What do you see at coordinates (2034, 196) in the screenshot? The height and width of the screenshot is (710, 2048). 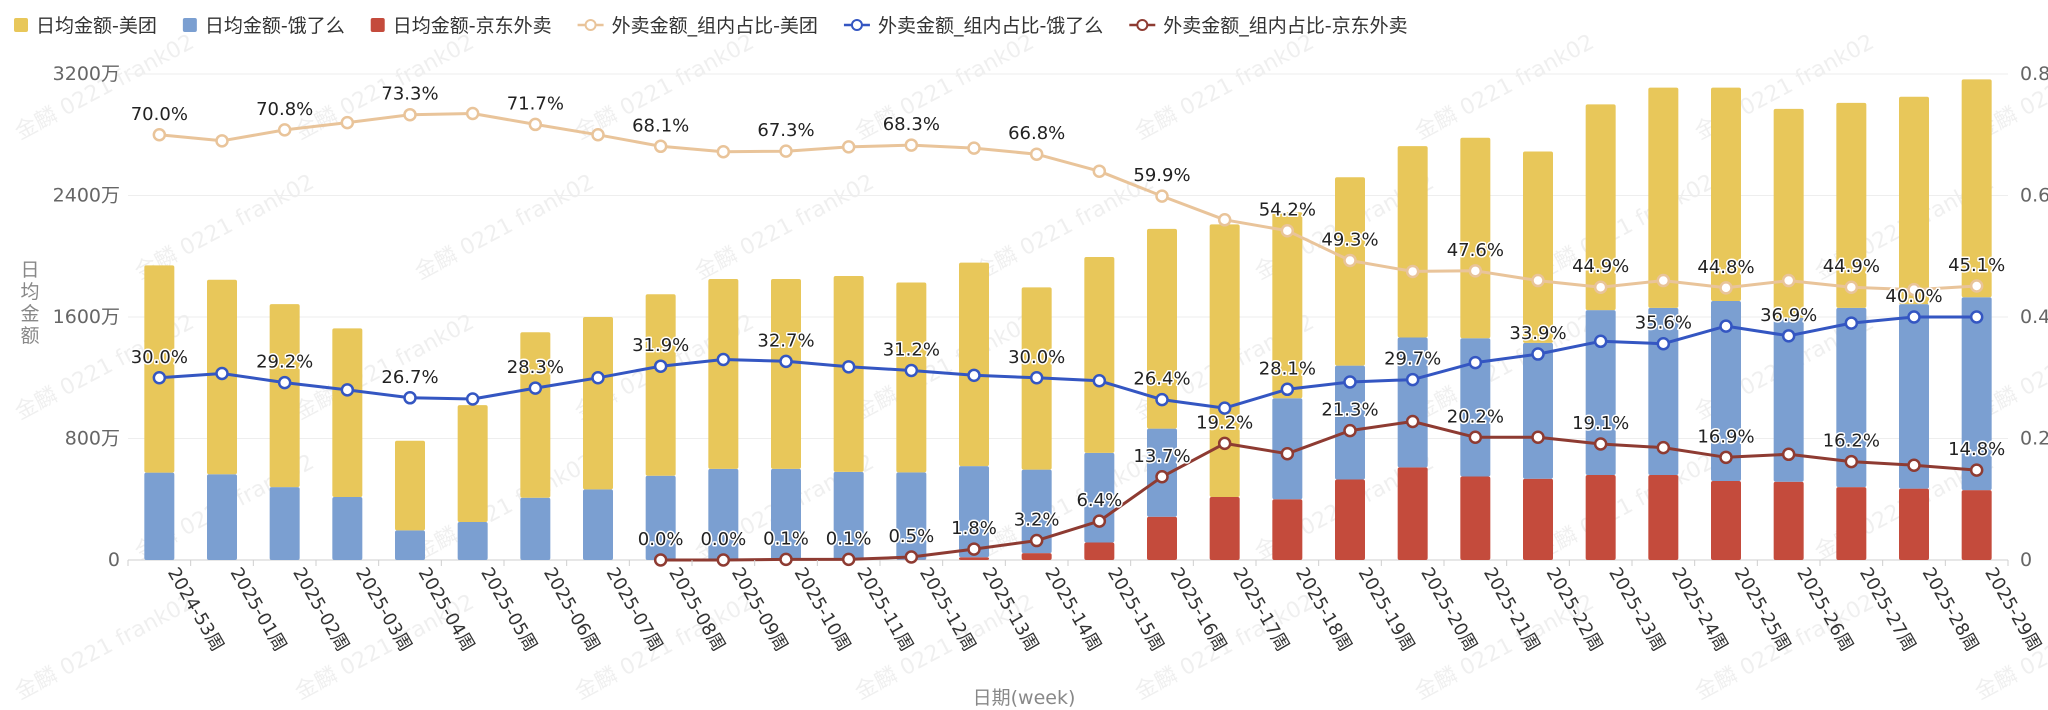 I see `y2-tick-label: 0.6` at bounding box center [2034, 196].